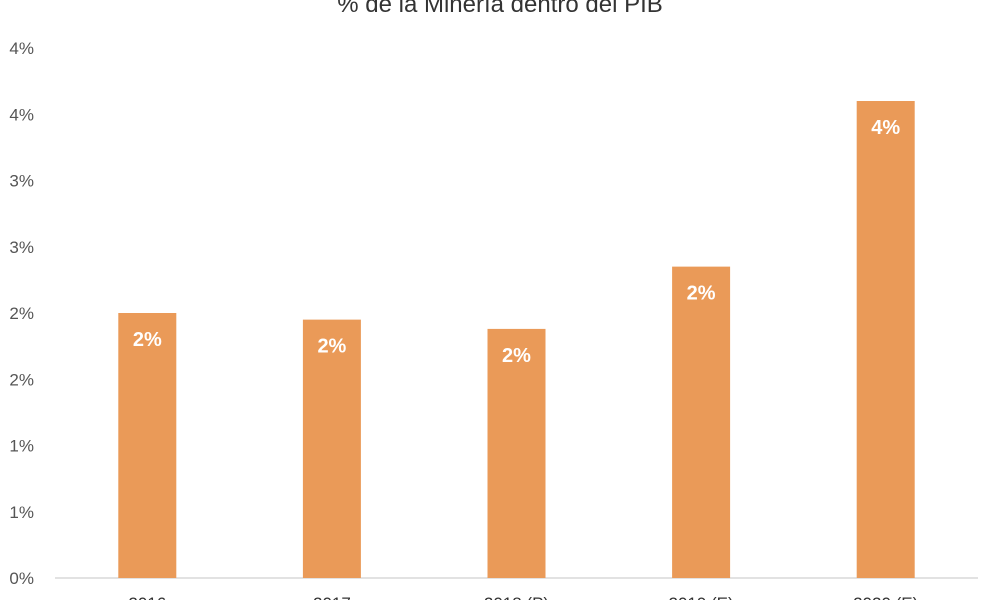 This screenshot has width=1000, height=600. What do you see at coordinates (332, 597) in the screenshot?
I see `x-tick-label: 2017` at bounding box center [332, 597].